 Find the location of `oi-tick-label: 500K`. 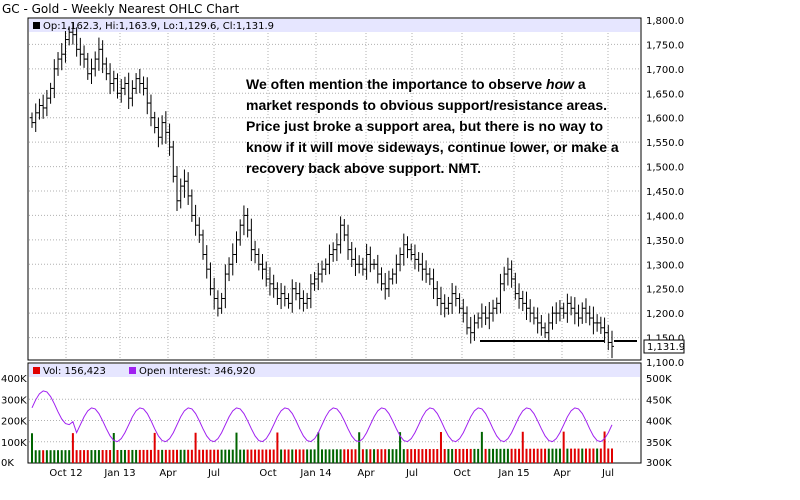

oi-tick-label: 500K is located at coordinates (659, 379).